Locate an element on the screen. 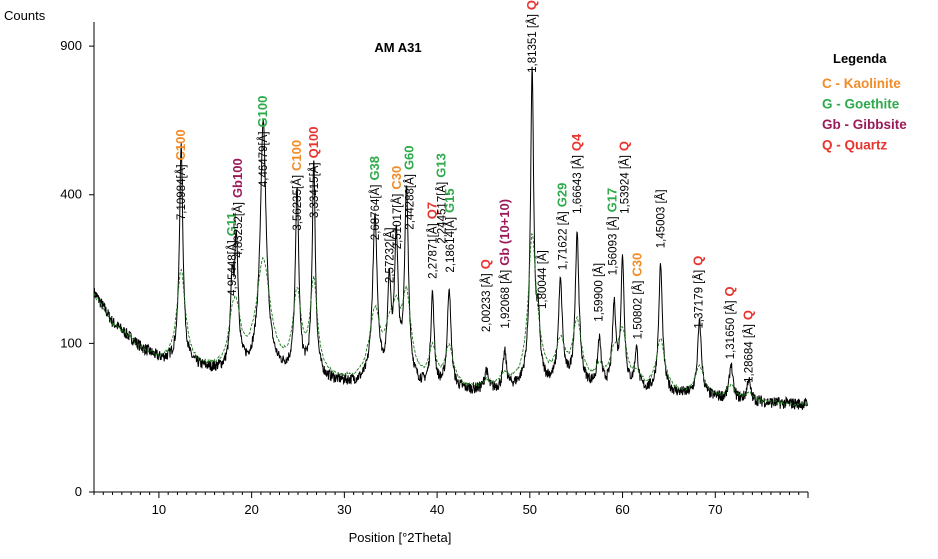 The image size is (938, 559). x-tick-label: 10 is located at coordinates (159, 509).